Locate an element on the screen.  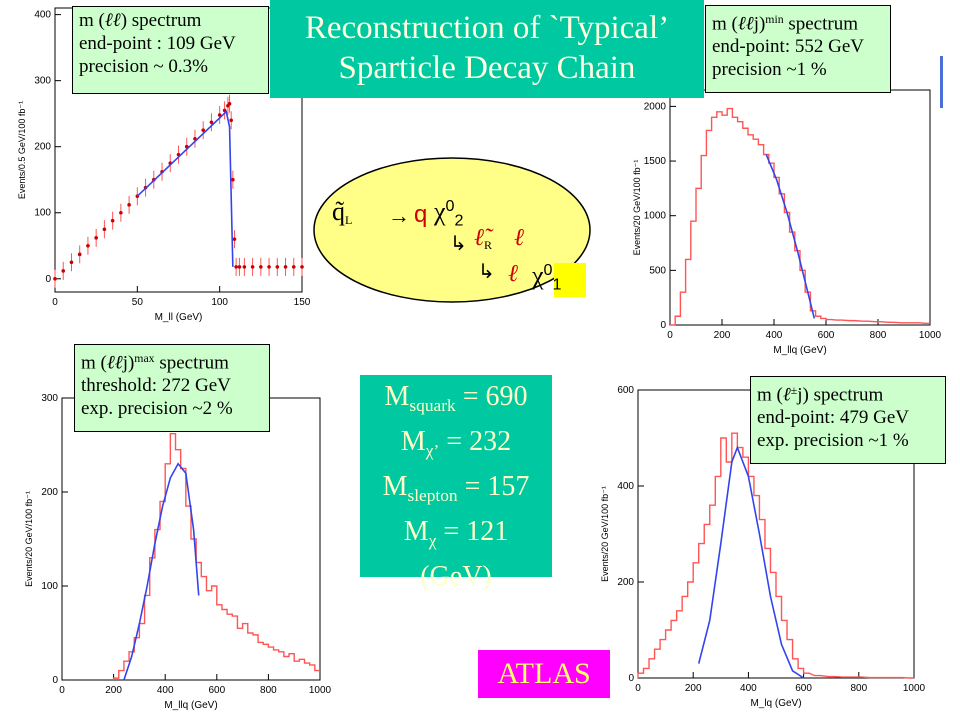
plot-frame is located at coordinates (800, 207).